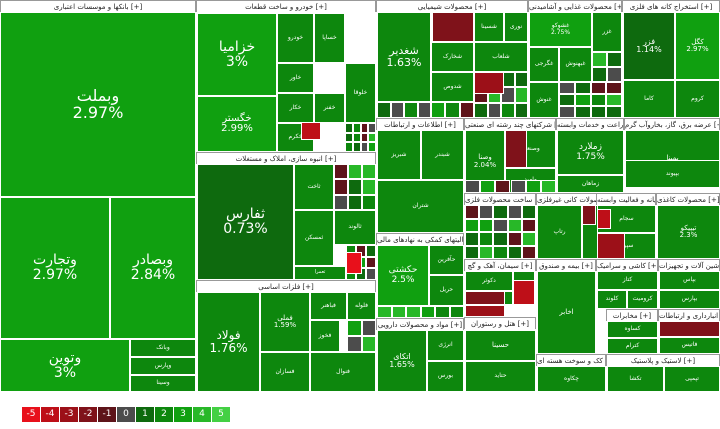 The height and width of the screenshot is (429, 720). I want to click on sector-header: زراعت و خدمات وابسته [+], so click(590, 124).